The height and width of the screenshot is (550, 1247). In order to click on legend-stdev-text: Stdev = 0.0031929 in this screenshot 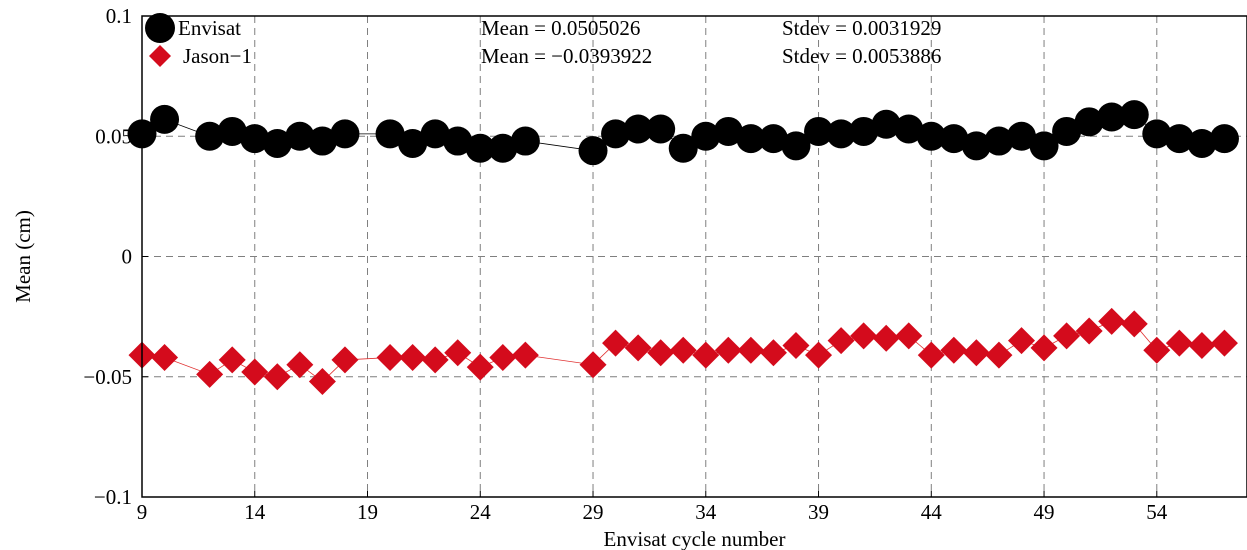, I will do `click(861, 28)`.